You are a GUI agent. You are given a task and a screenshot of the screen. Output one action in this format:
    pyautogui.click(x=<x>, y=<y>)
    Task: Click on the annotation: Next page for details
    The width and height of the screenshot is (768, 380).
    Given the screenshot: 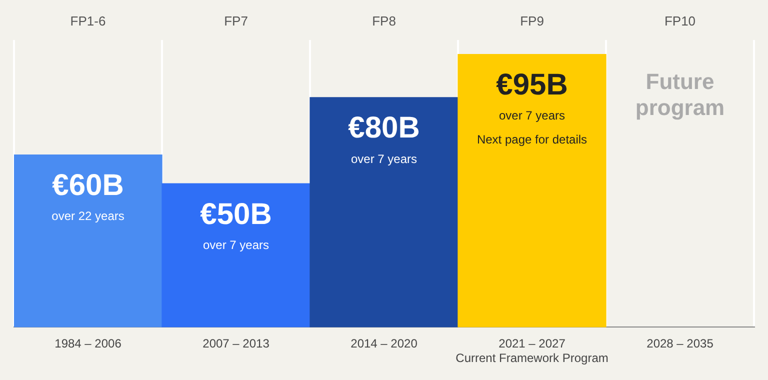 What is the action you would take?
    pyautogui.click(x=532, y=139)
    